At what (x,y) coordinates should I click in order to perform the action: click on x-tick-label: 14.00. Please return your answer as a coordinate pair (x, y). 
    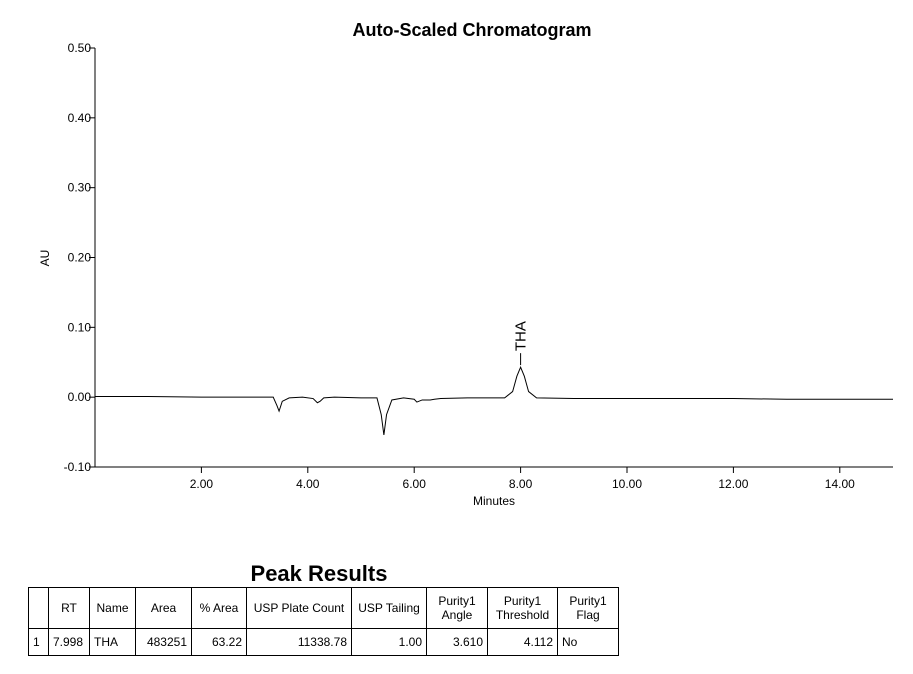
    Looking at the image, I should click on (840, 484).